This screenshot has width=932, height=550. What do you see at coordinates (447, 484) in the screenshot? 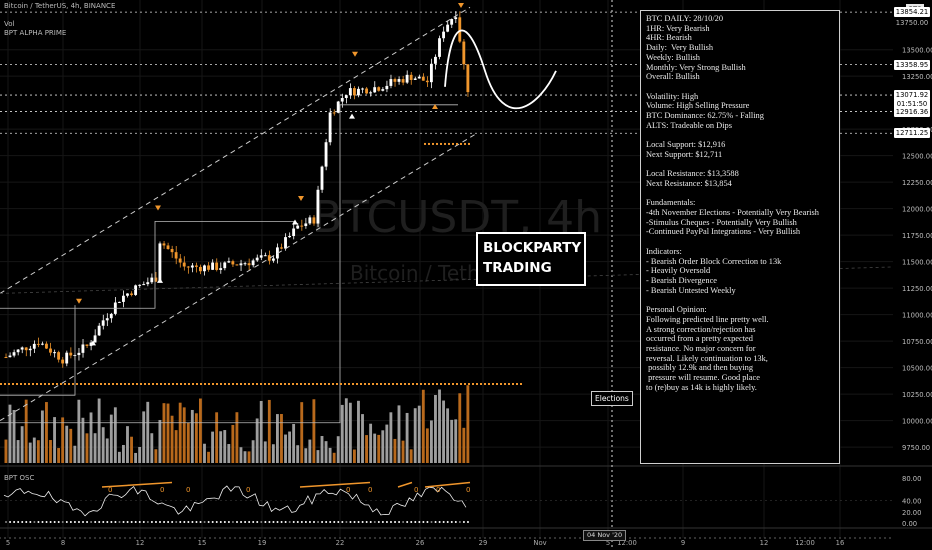
I see `divergence-line` at bounding box center [447, 484].